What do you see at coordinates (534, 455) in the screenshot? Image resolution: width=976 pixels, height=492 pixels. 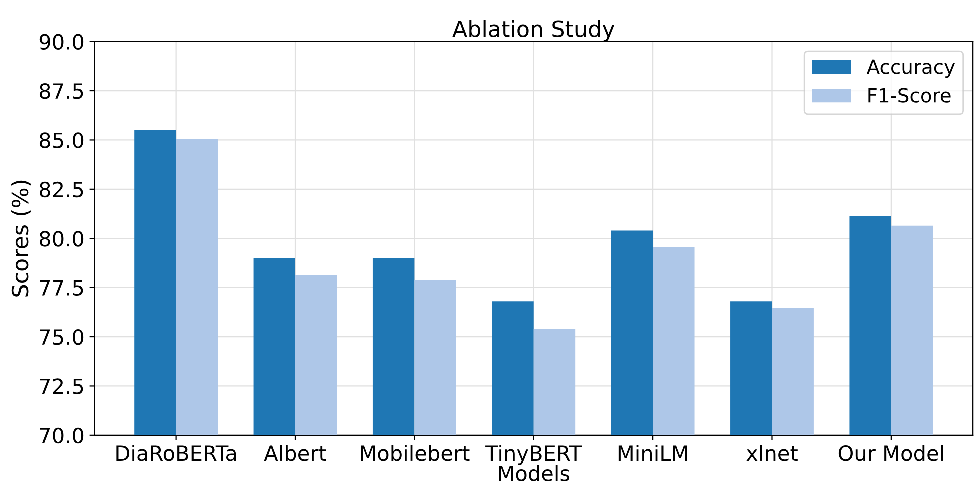 I see `x-tick-label: TinyBERT` at bounding box center [534, 455].